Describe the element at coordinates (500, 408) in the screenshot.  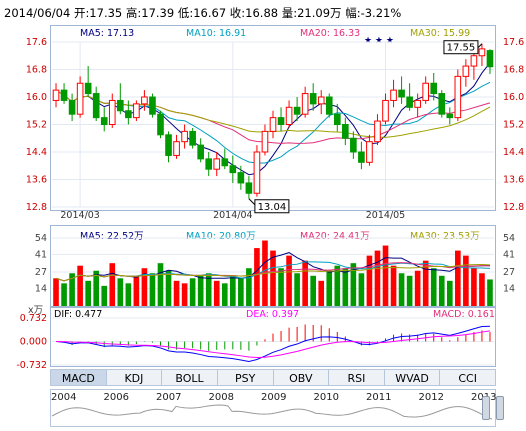
I see `range-right-handle` at that location.